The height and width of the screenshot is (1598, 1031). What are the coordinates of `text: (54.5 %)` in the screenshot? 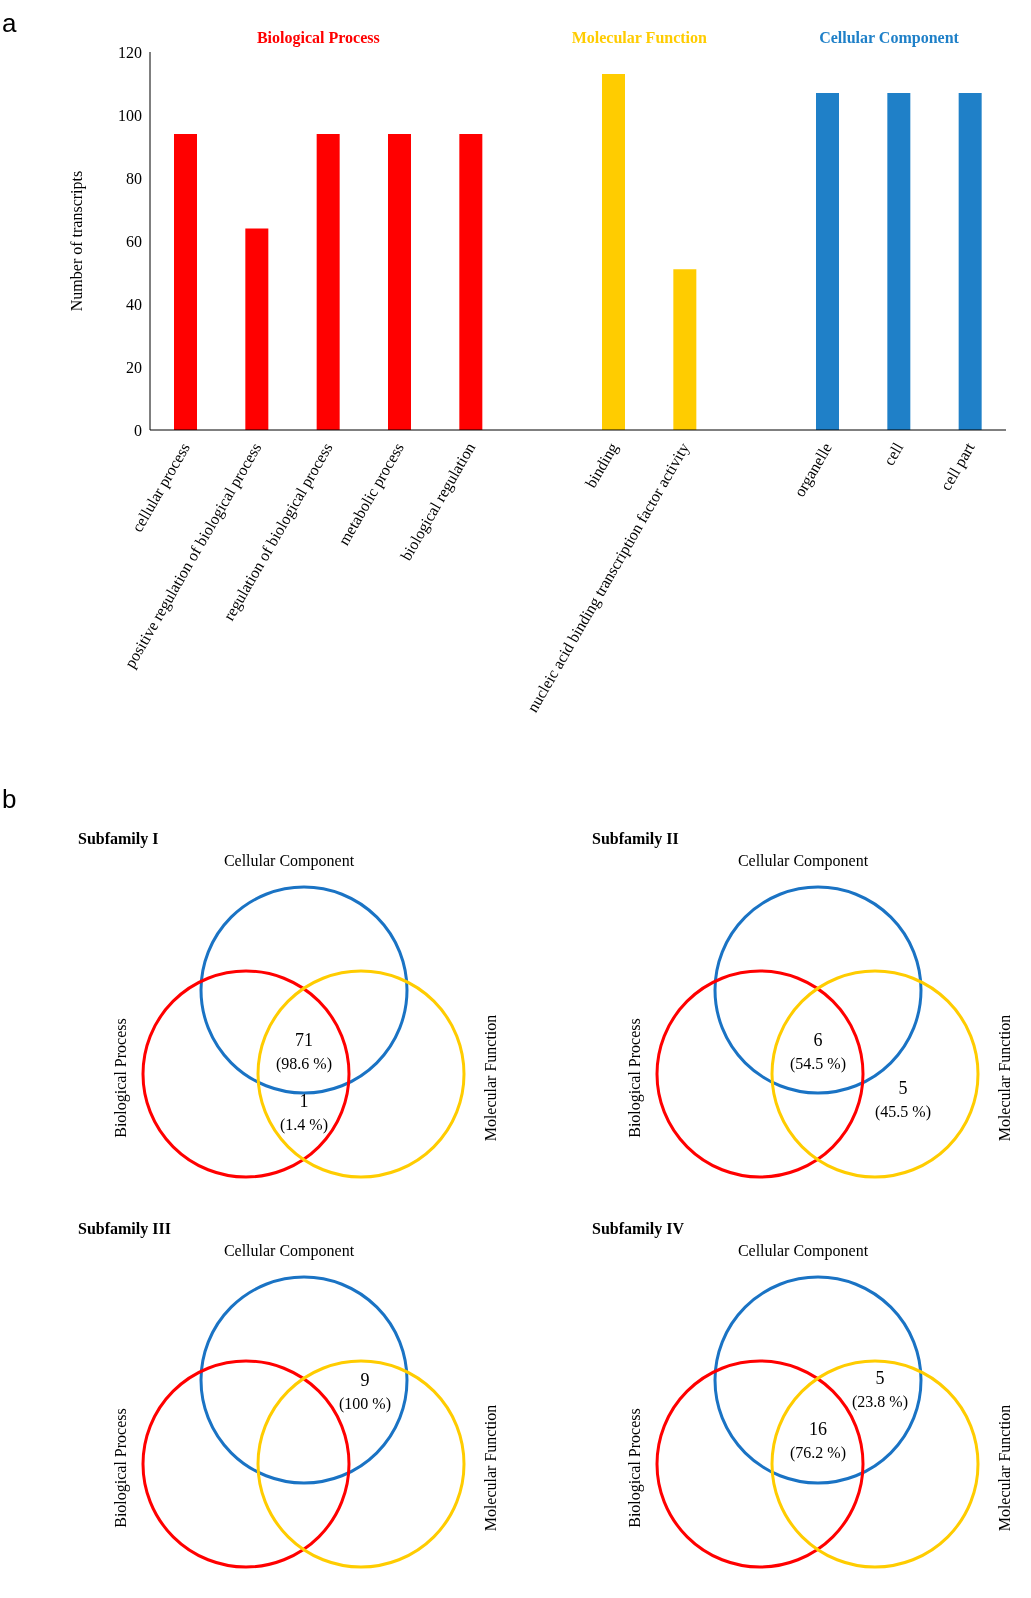 It's located at (818, 1064).